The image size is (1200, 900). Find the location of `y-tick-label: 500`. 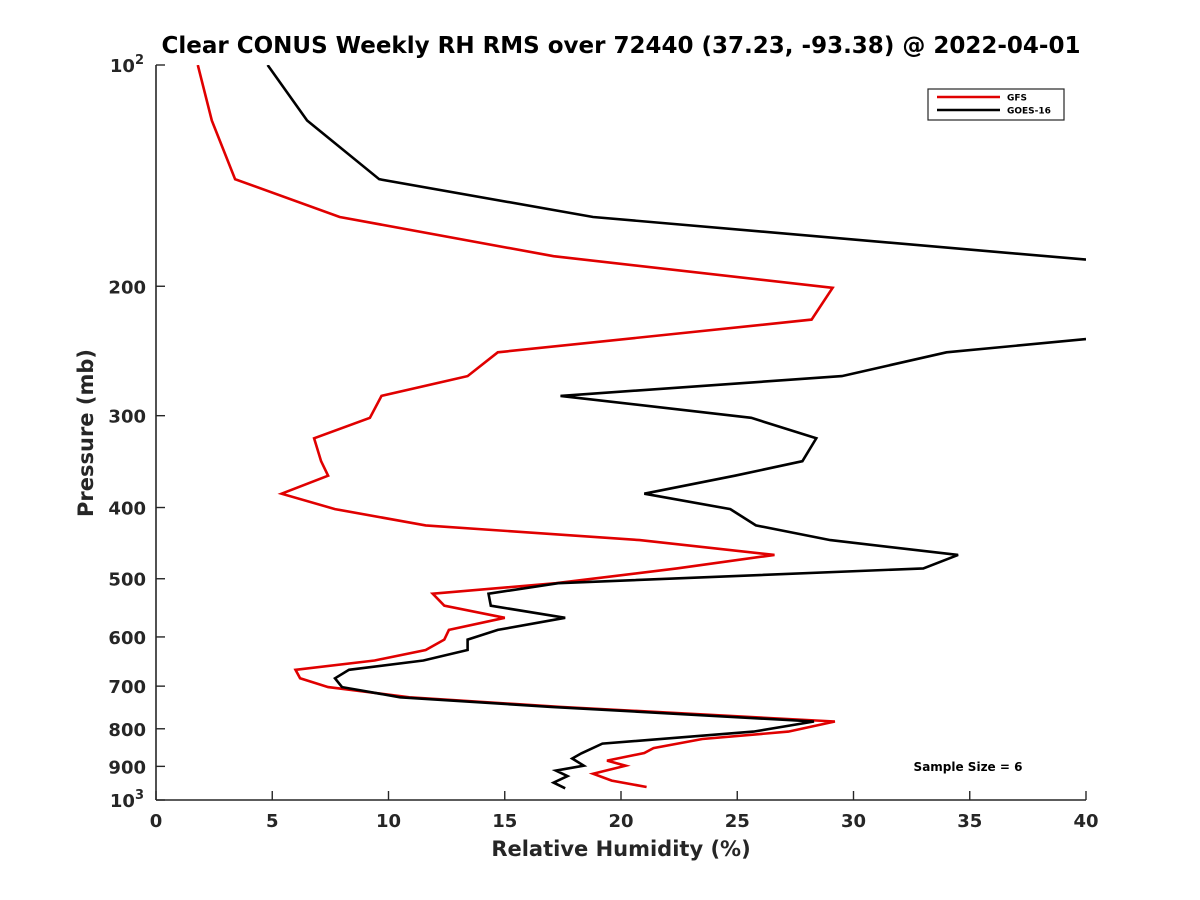

y-tick-label: 500 is located at coordinates (127, 580).